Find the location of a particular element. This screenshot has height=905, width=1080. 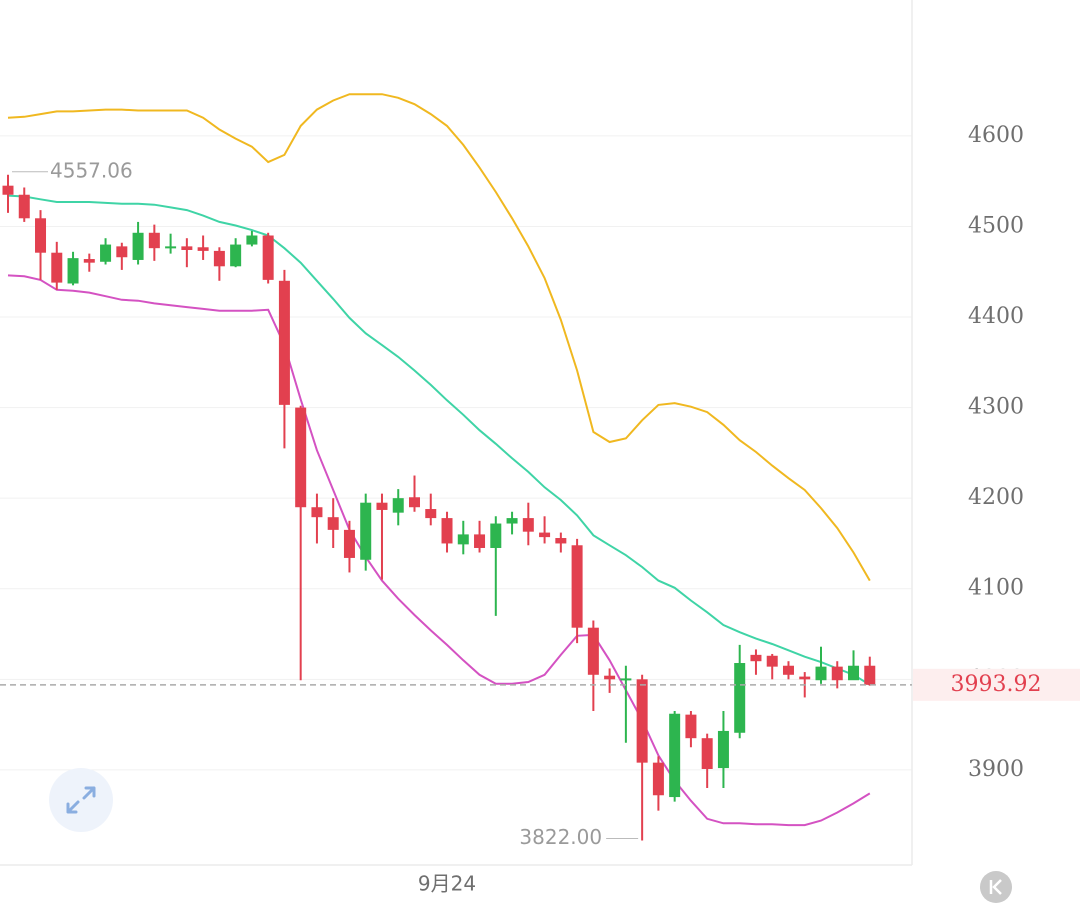

expand-button is located at coordinates (81, 800).